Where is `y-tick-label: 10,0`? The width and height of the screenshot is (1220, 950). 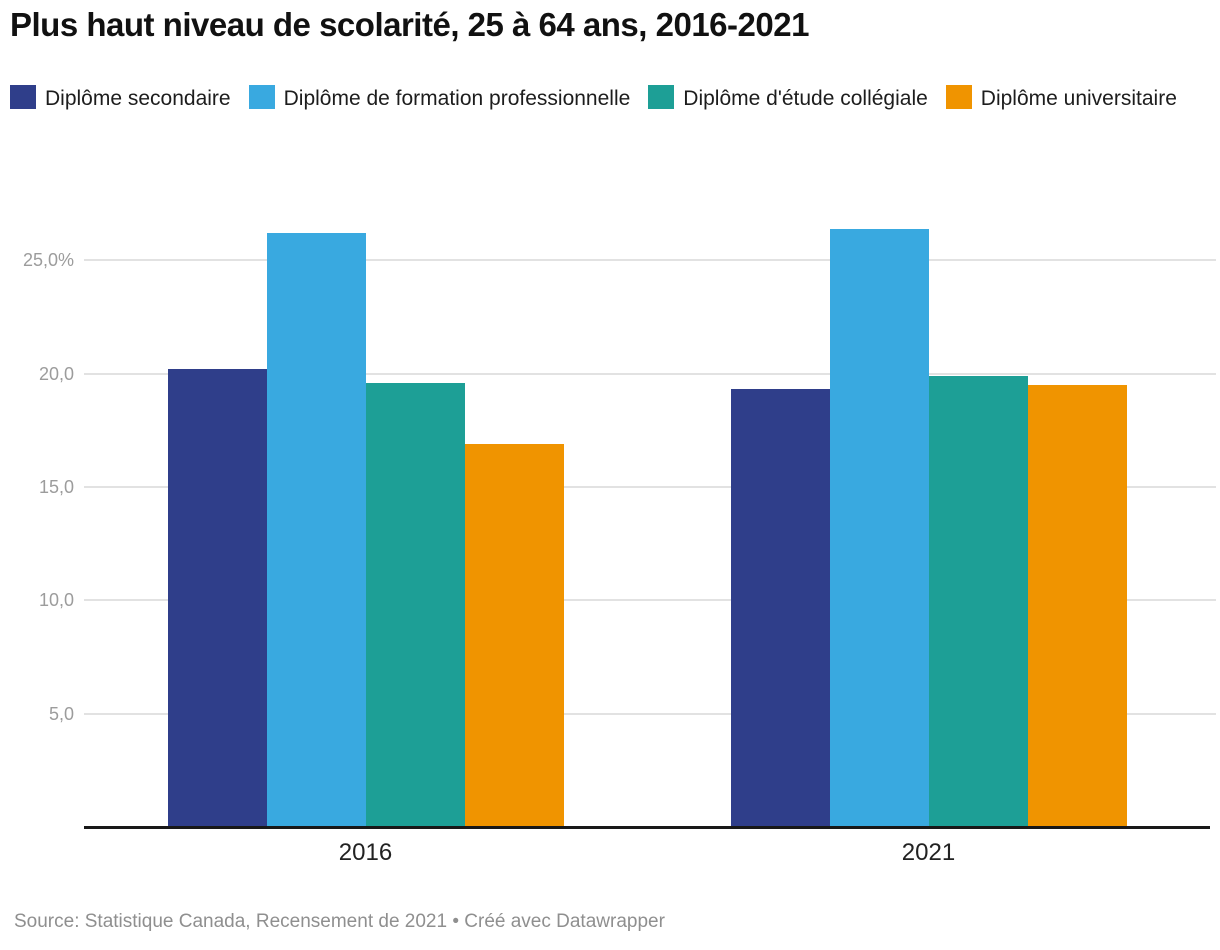 y-tick-label: 10,0 is located at coordinates (56, 600).